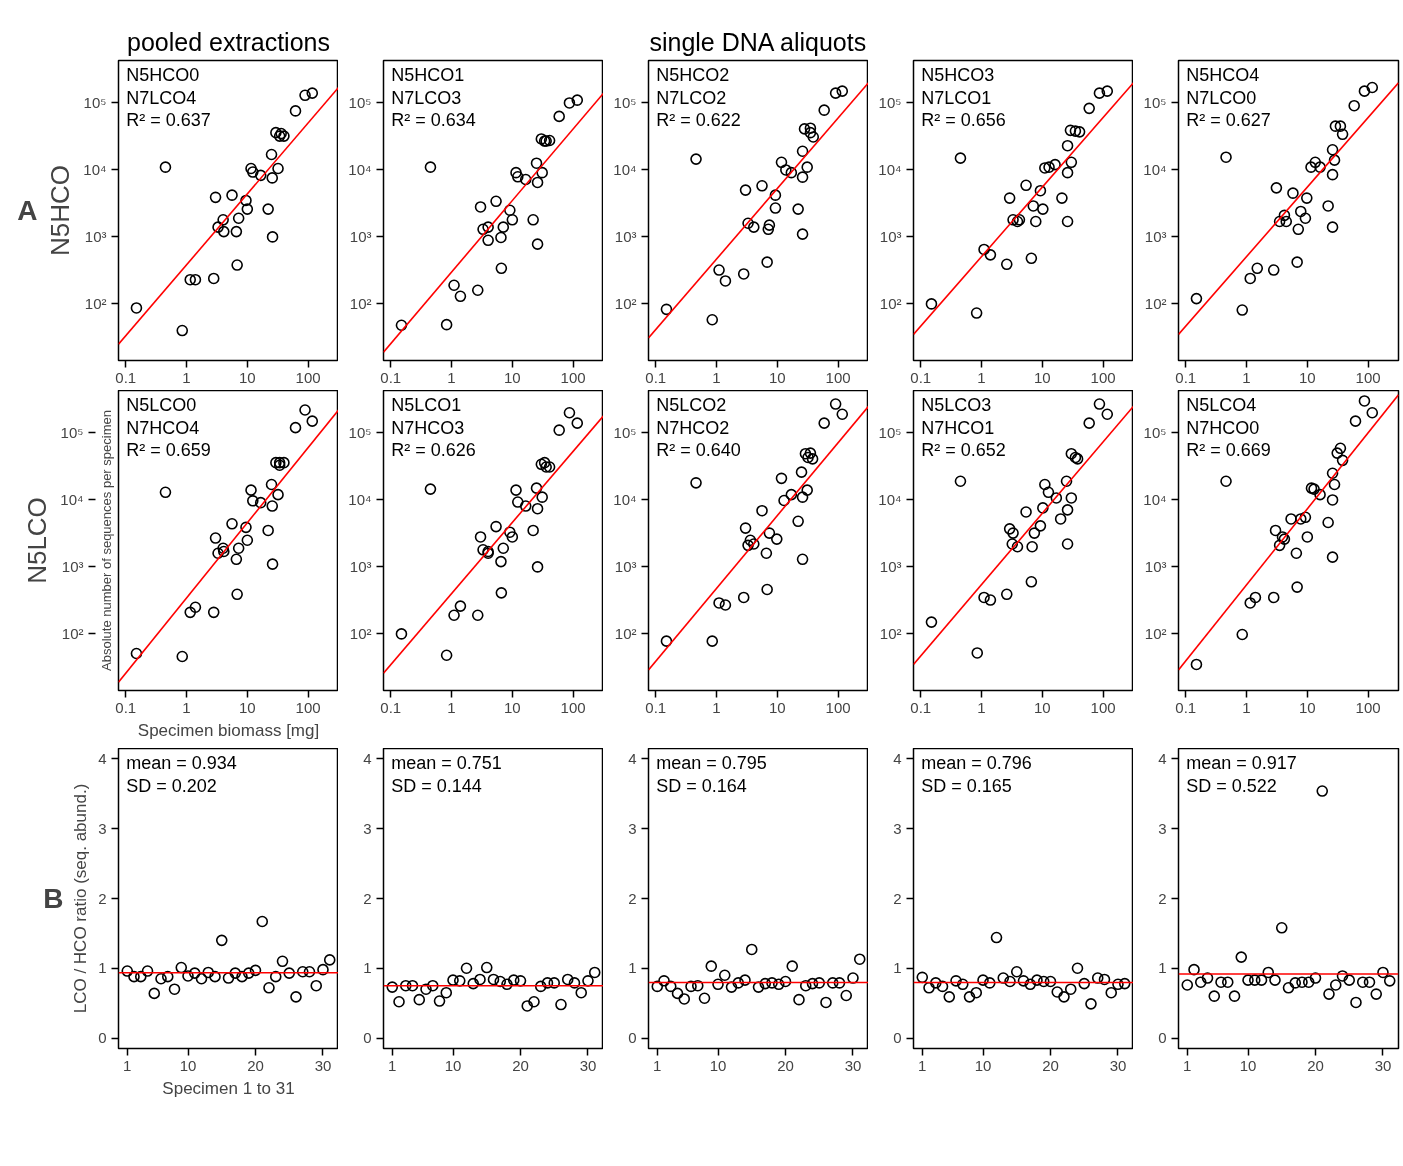  I want to click on annotation: R² = 0.669, so click(1228, 450).